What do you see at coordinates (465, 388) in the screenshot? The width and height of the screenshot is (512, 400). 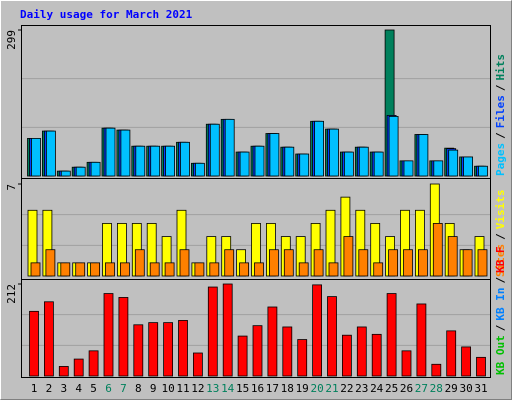 I see `x-tick-label: 30` at bounding box center [465, 388].